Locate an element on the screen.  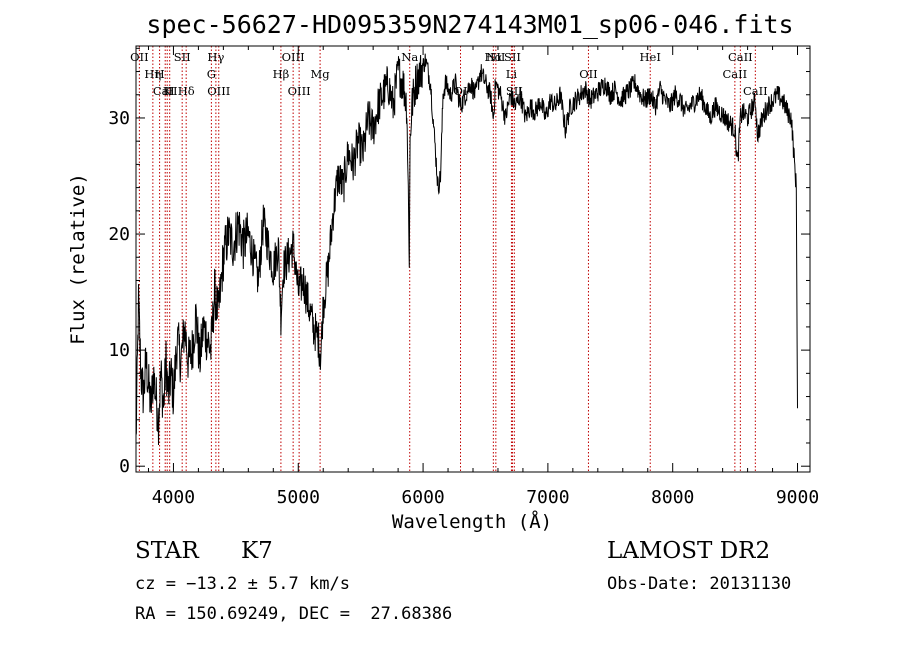
spectral-line-label: NII is located at coordinates (495, 57).